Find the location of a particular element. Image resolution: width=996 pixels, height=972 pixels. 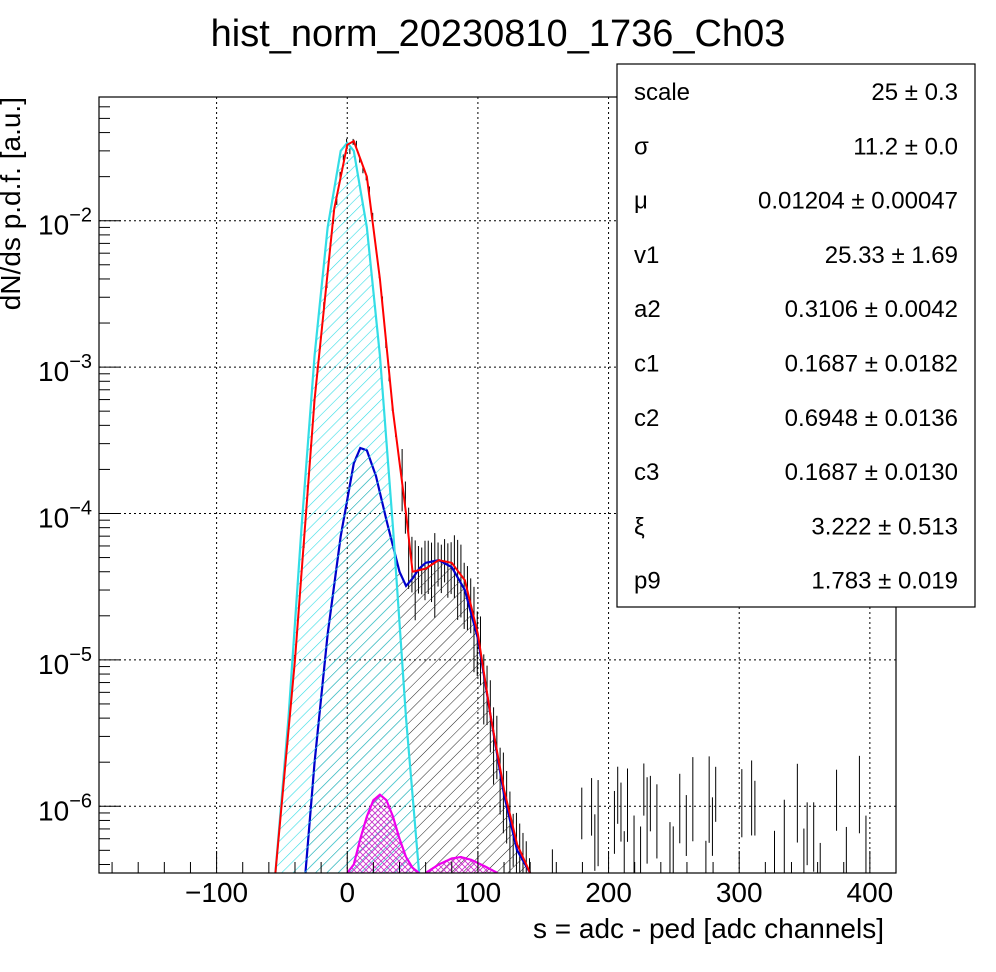

y-tick-label-2: 10⁻⁴ is located at coordinates (65, 515).